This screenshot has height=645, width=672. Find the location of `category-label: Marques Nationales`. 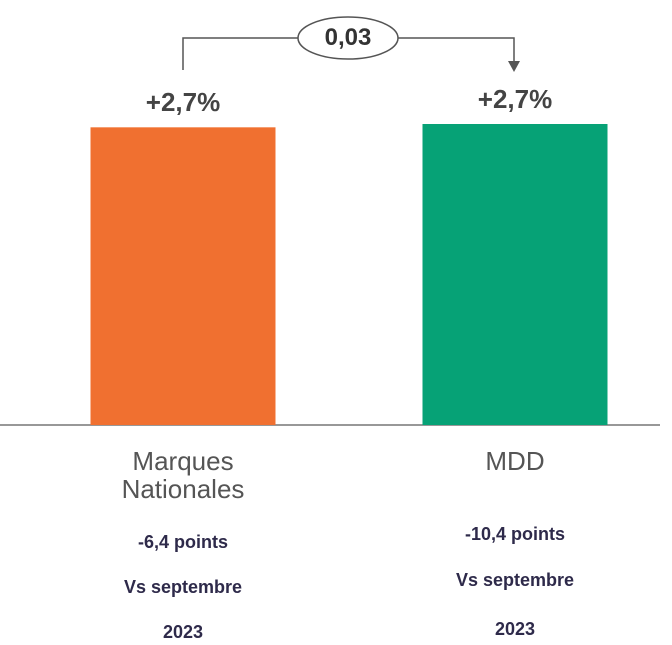

category-label: Marques Nationales is located at coordinates (183, 475).